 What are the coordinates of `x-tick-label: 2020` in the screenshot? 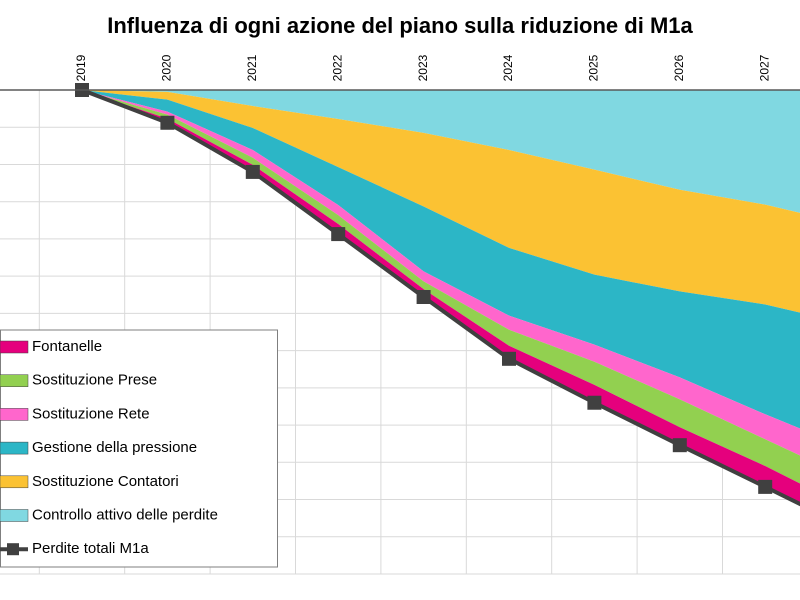 It's located at (167, 67).